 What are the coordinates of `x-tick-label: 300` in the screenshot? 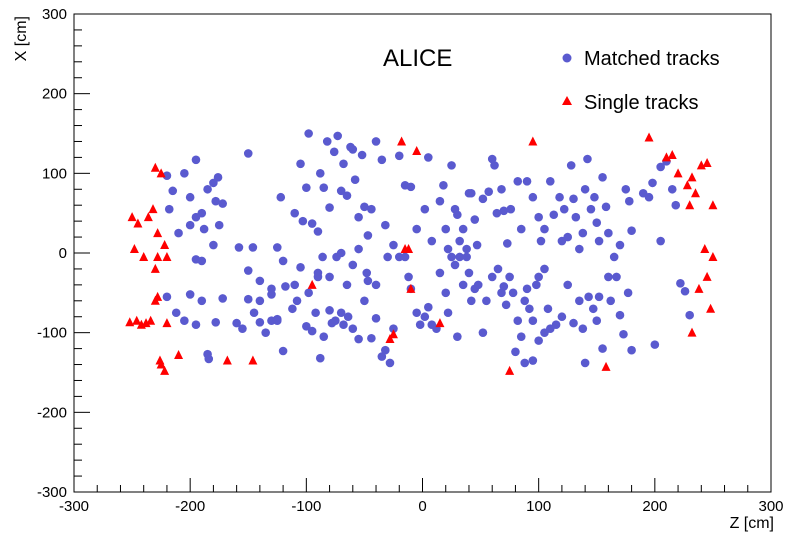 It's located at (770, 506).